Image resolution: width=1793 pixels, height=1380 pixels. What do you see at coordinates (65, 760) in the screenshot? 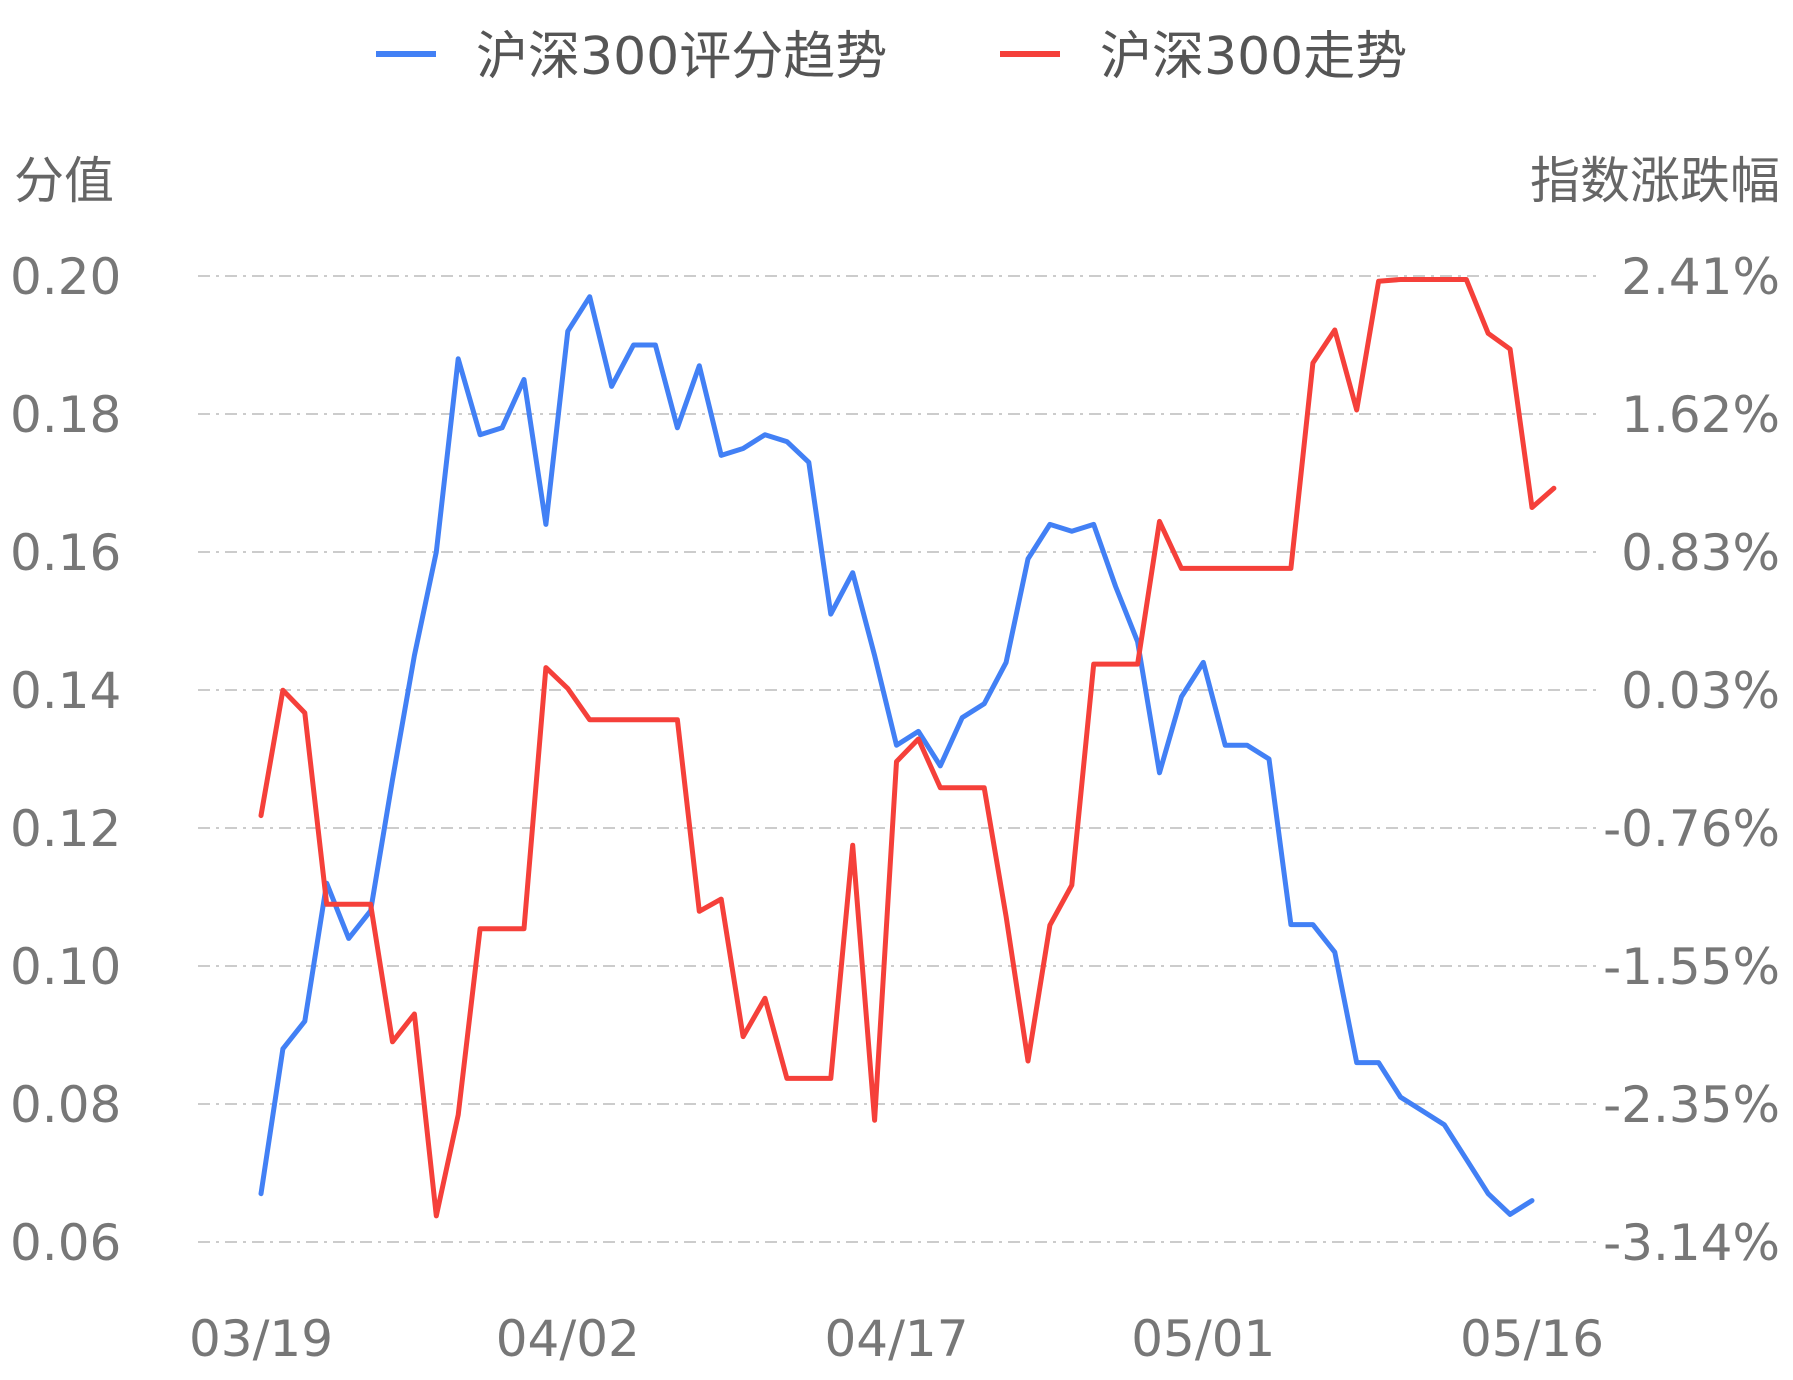
I see `left-axis-ticks: 0.20 0.18 0.16 0.14 0.12 0.10 0.08 0.06` at bounding box center [65, 760].